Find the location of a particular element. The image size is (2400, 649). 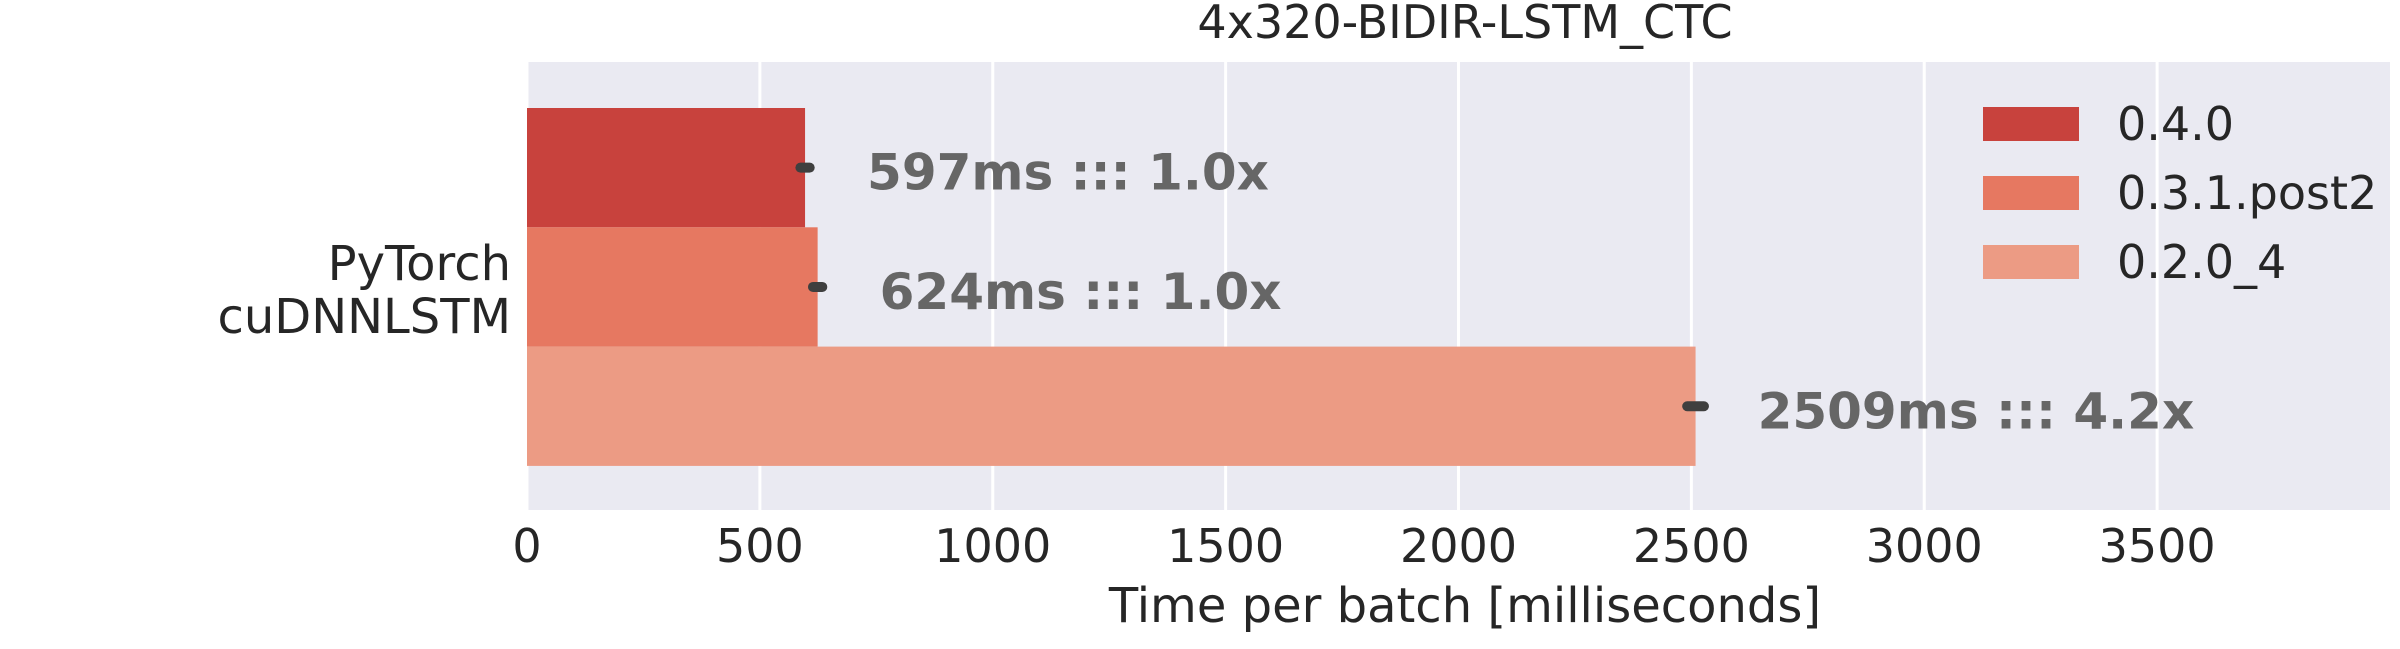

x-tick-label-1000: 1000 is located at coordinates (992, 546).